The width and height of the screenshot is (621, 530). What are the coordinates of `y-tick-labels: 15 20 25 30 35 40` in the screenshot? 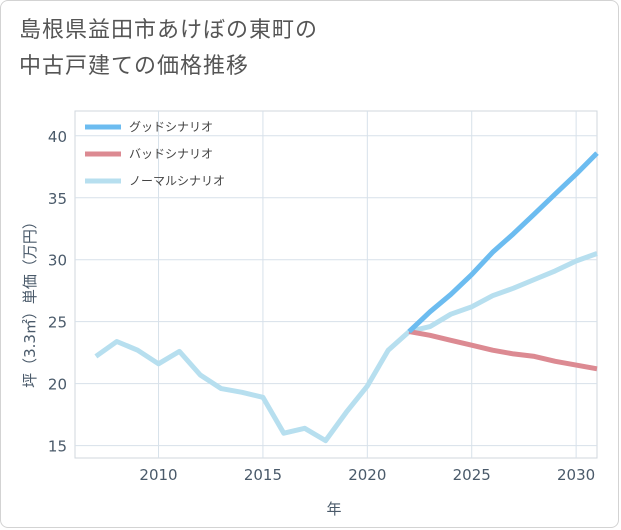 It's located at (57, 292).